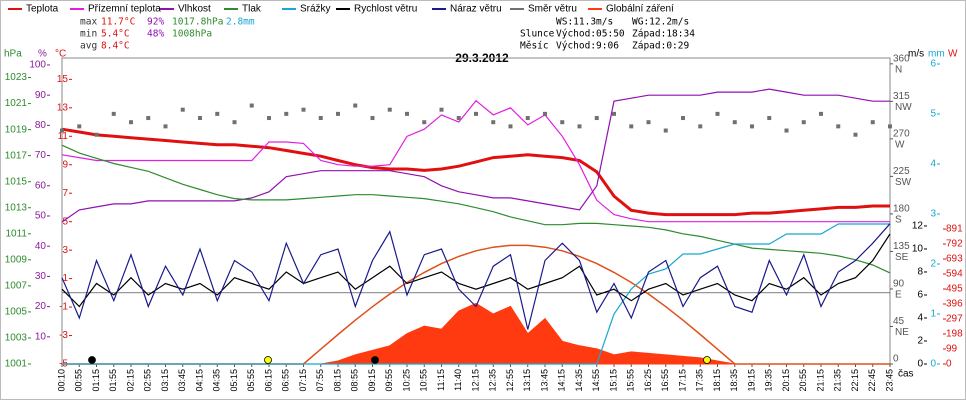 The image size is (966, 400). What do you see at coordinates (899, 284) in the screenshot?
I see `tick-label: 90` at bounding box center [899, 284].